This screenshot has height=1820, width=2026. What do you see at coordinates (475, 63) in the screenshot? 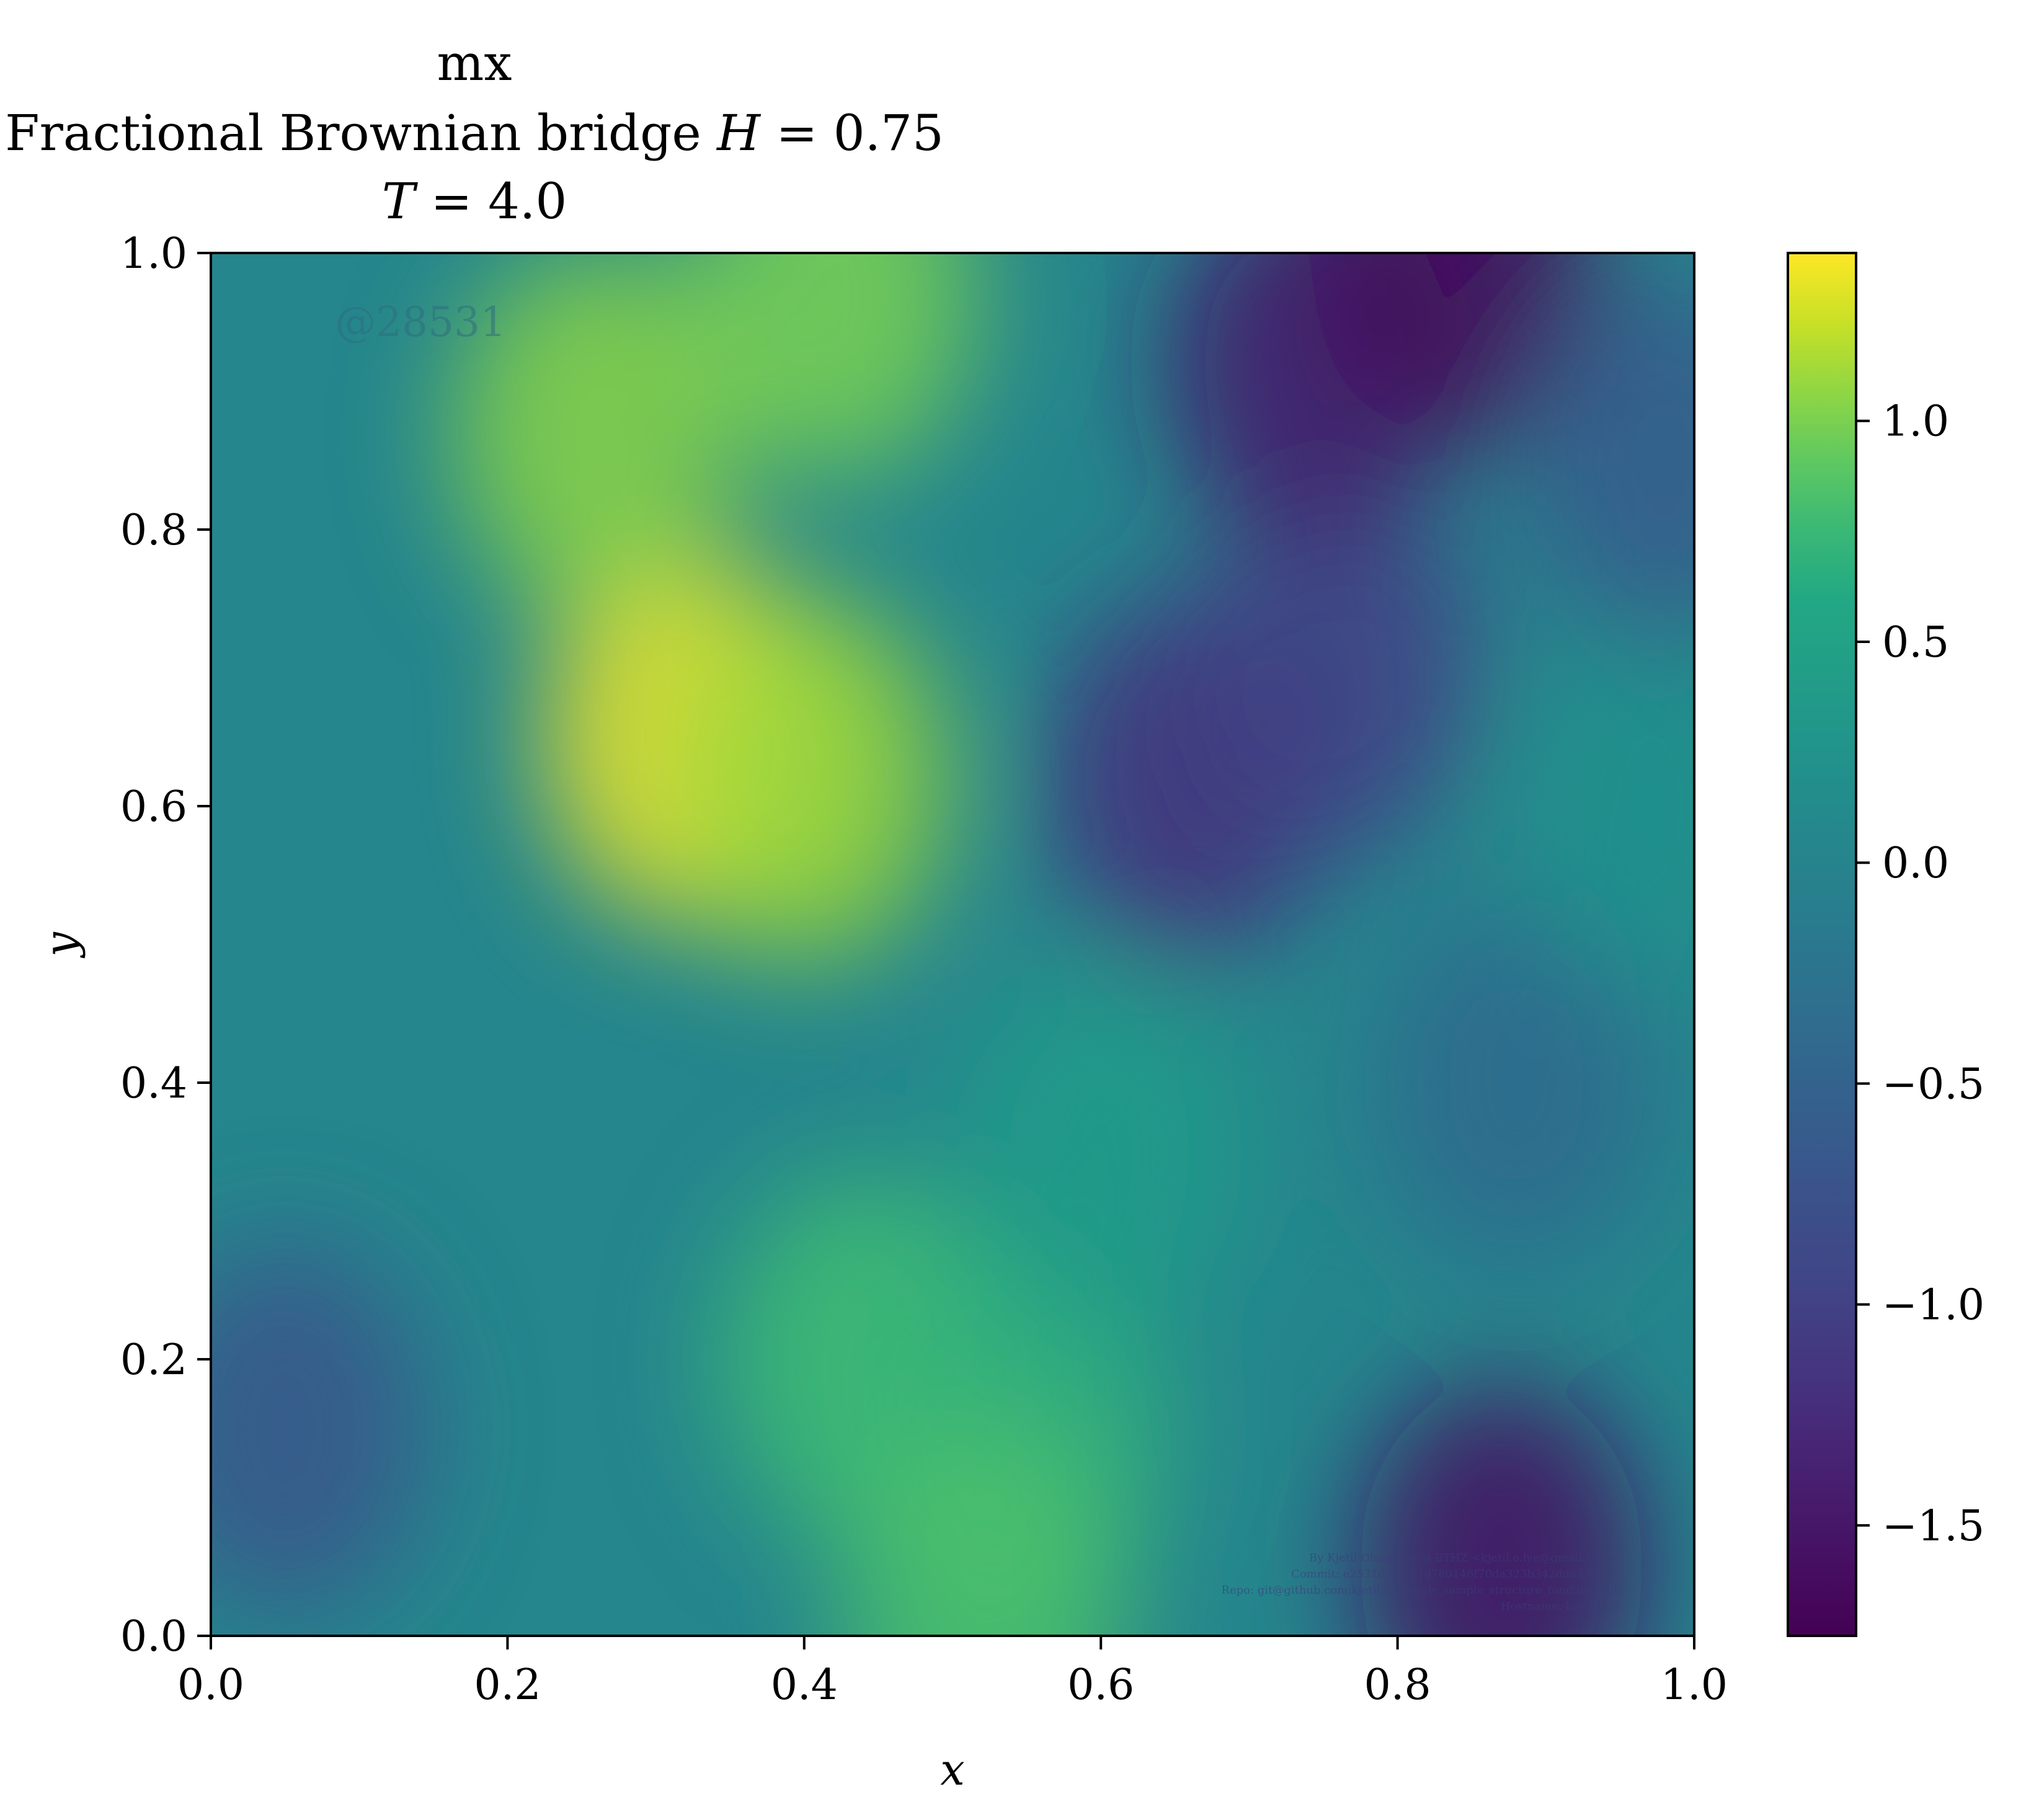
I see `chart-title-line1: mx` at bounding box center [475, 63].